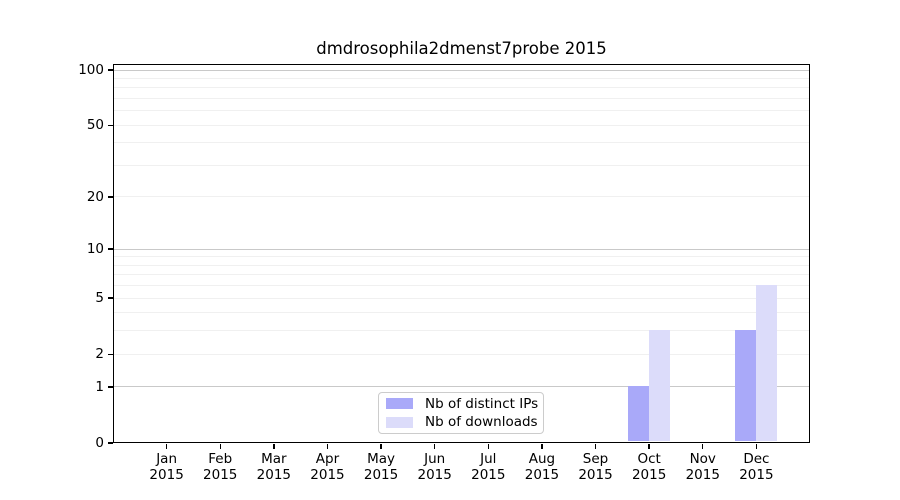  Describe the element at coordinates (638, 413) in the screenshot. I see `bar-distinct-ips-oct` at that location.